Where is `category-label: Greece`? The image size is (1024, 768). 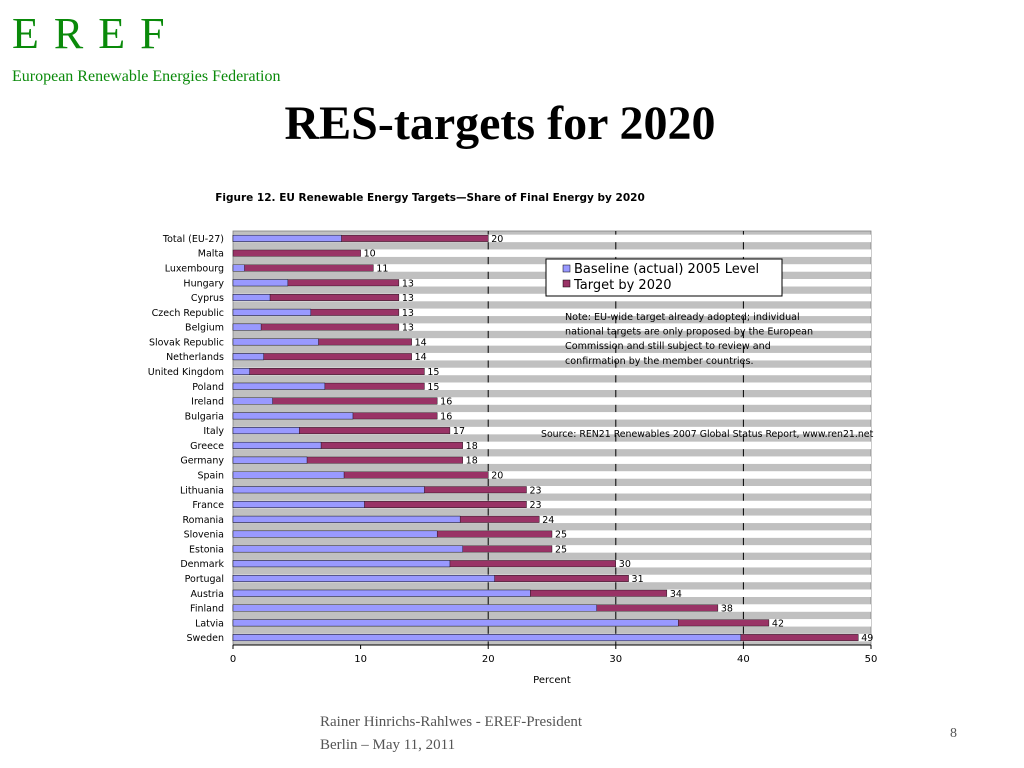 category-label: Greece is located at coordinates (207, 446).